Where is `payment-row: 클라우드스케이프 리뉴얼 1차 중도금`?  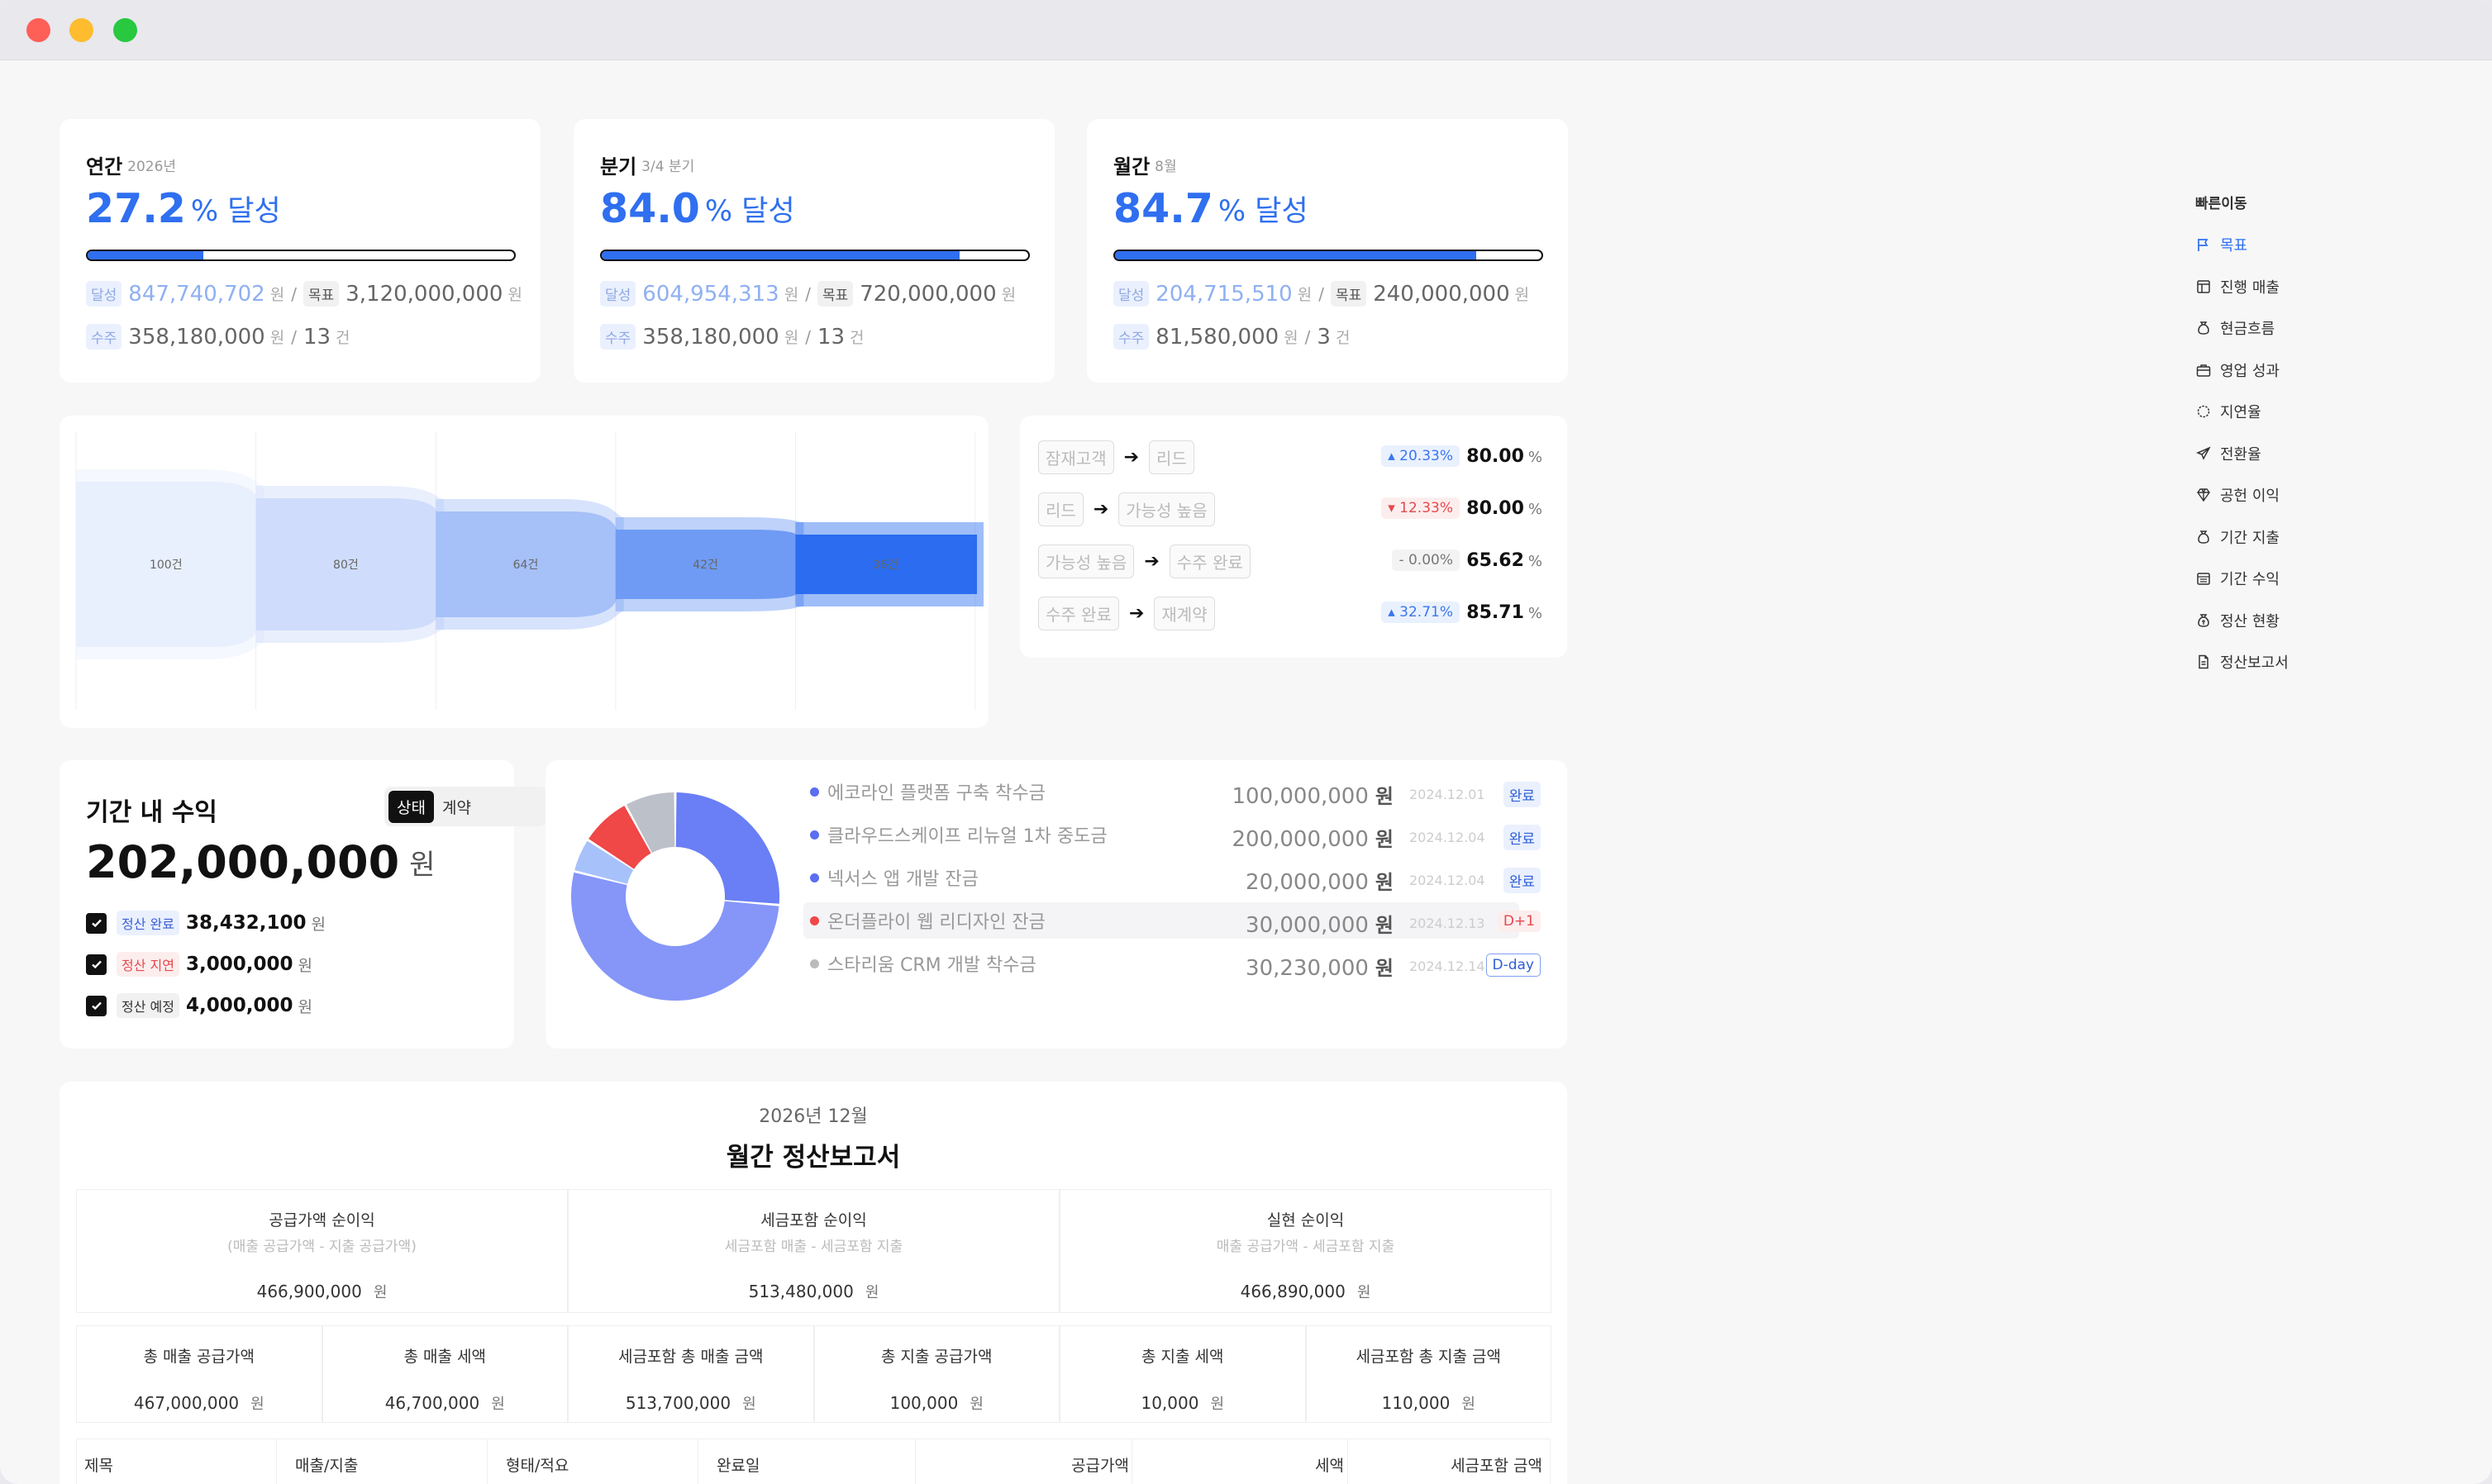 payment-row: 클라우드스케이프 리뉴얼 1차 중도금 is located at coordinates (959, 834).